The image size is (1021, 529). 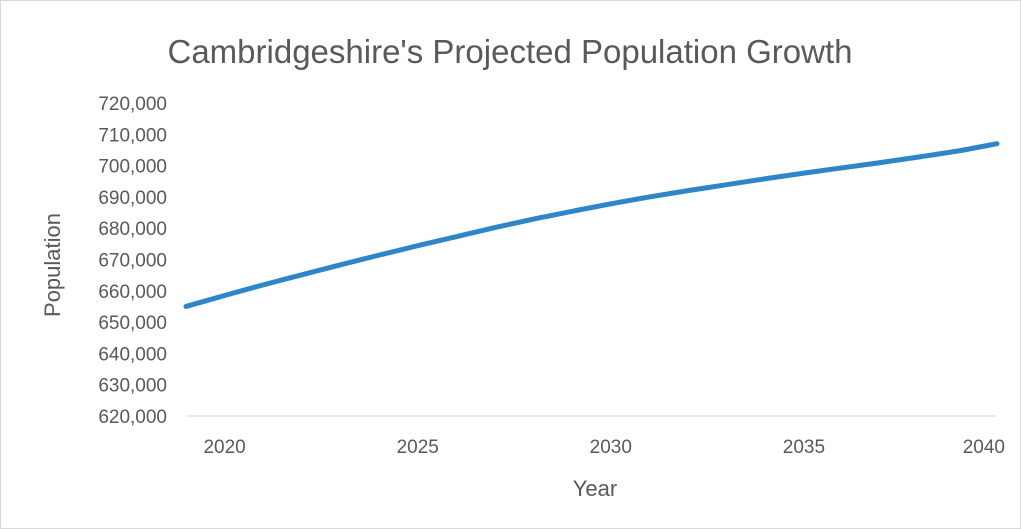 I want to click on x-tick-label: 2035, so click(x=804, y=447).